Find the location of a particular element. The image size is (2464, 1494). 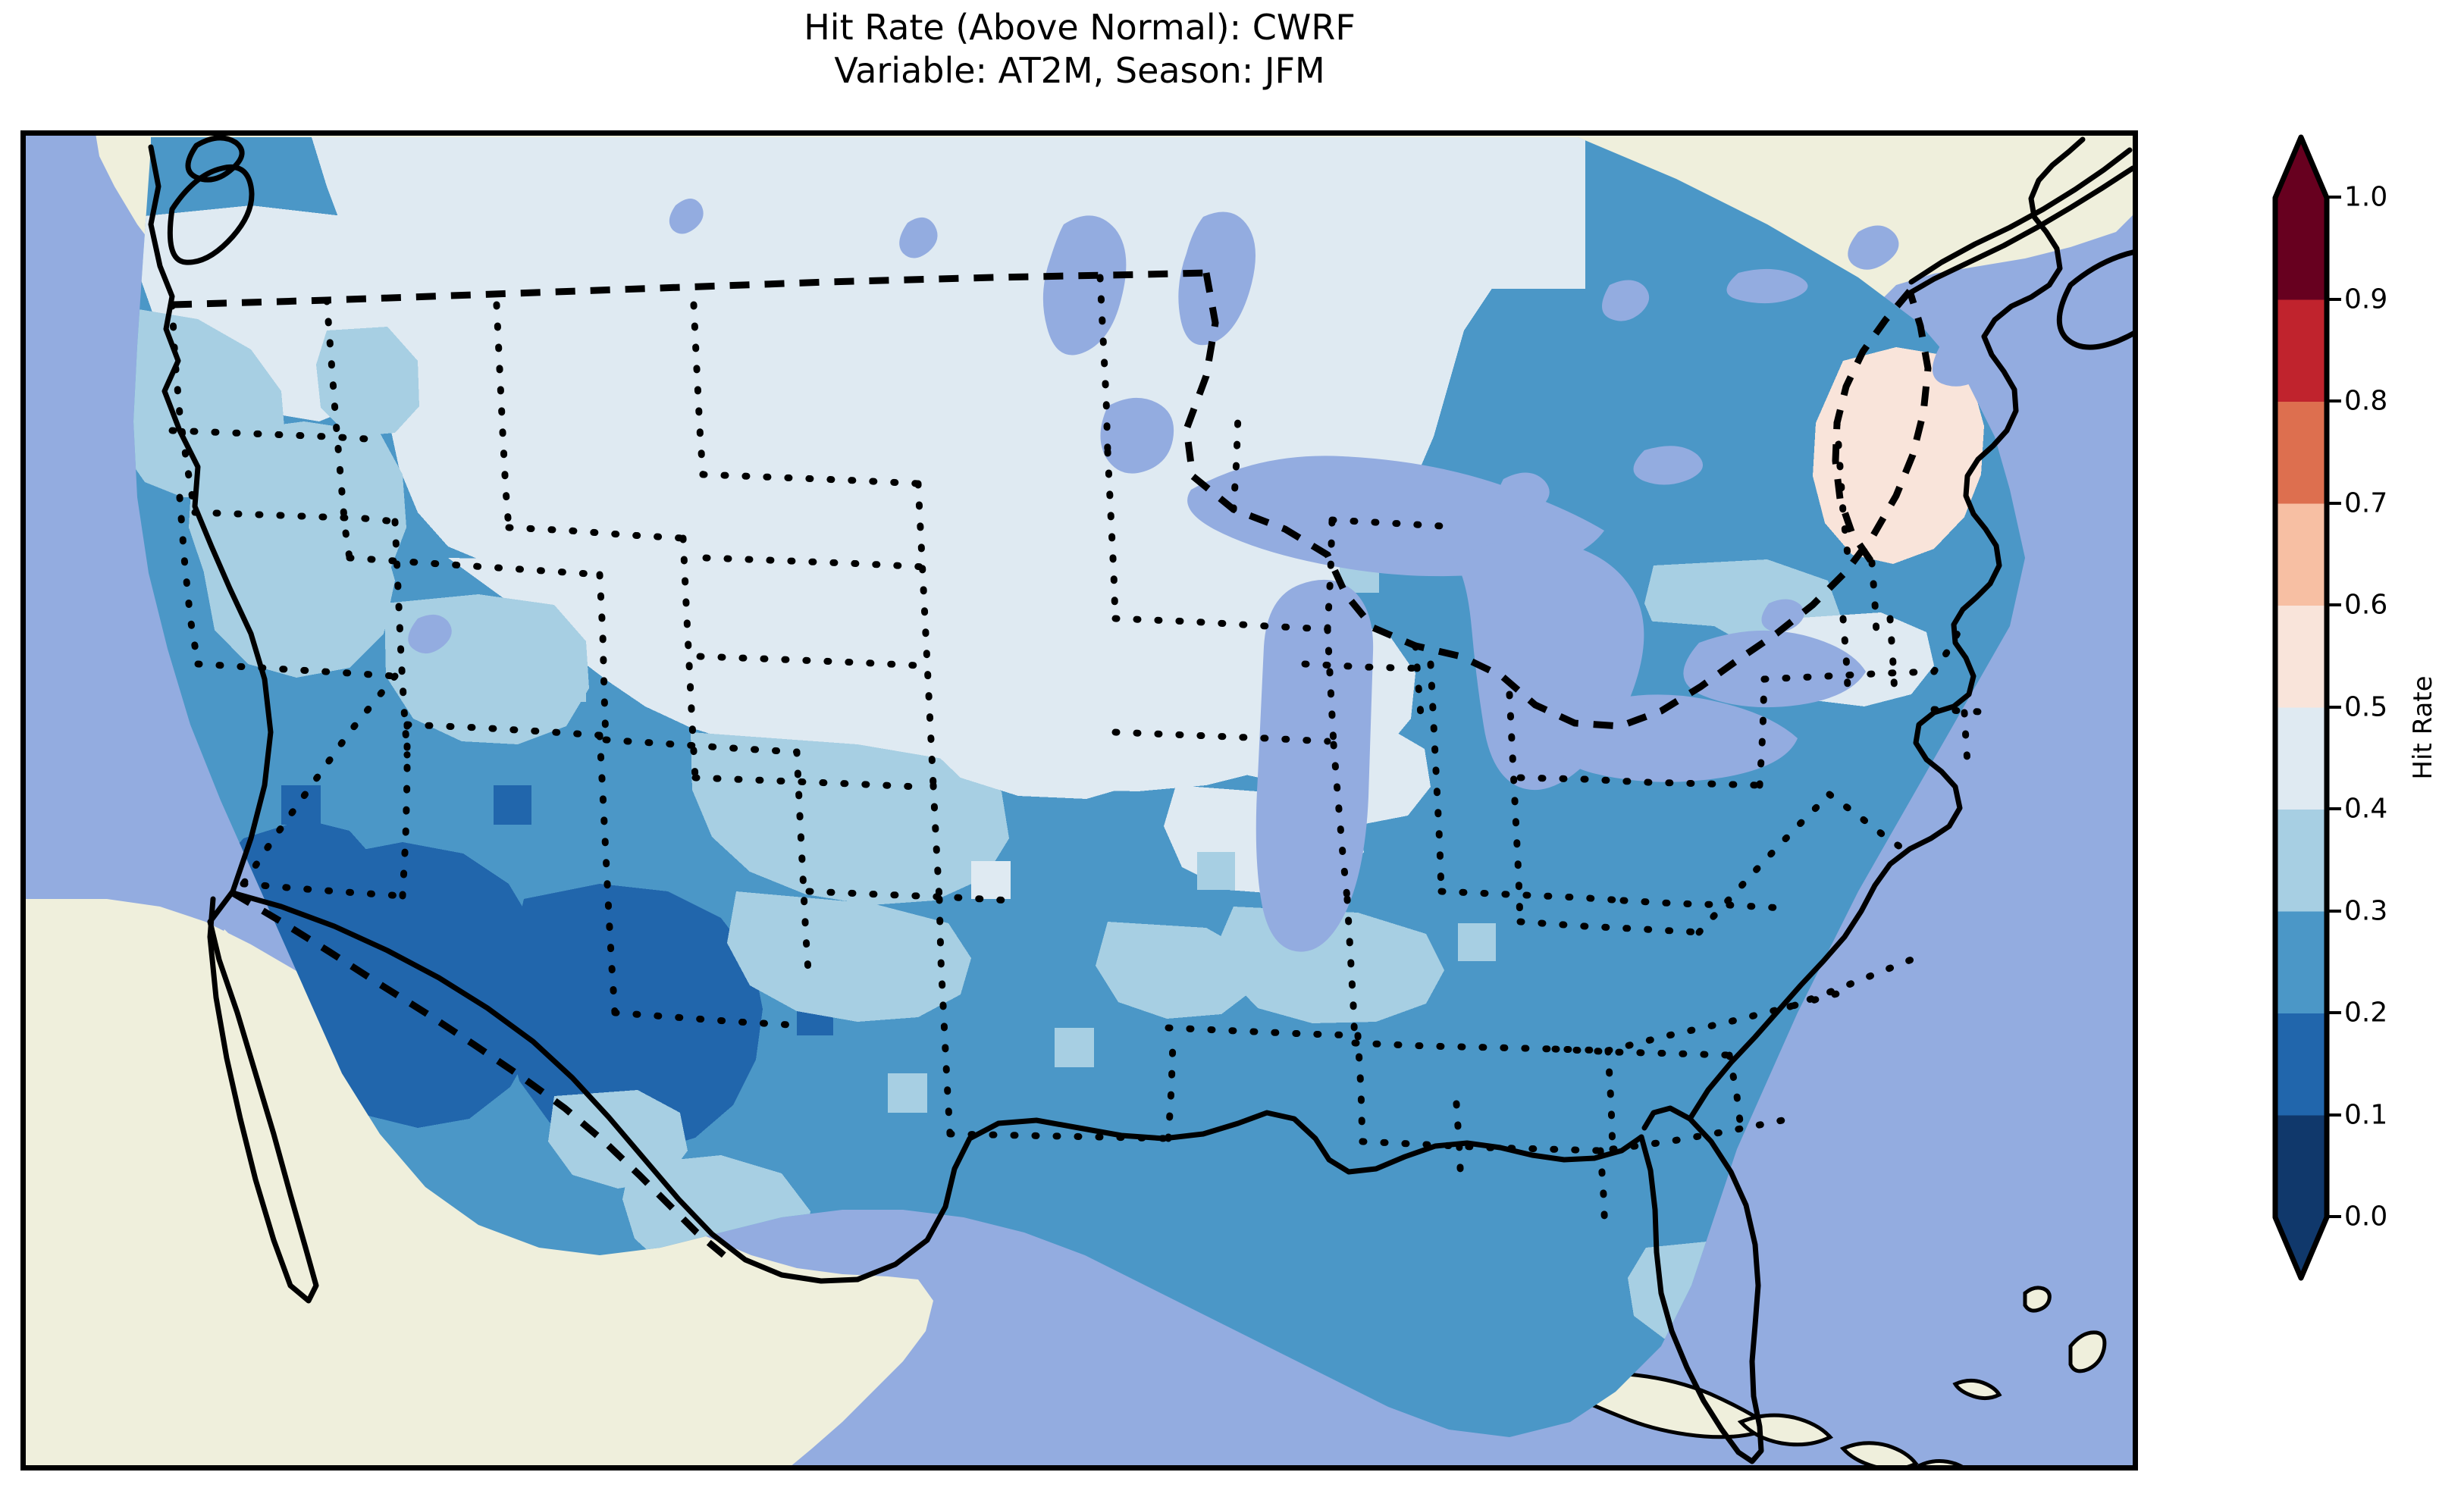

great-salt-lake is located at coordinates (430, 634).